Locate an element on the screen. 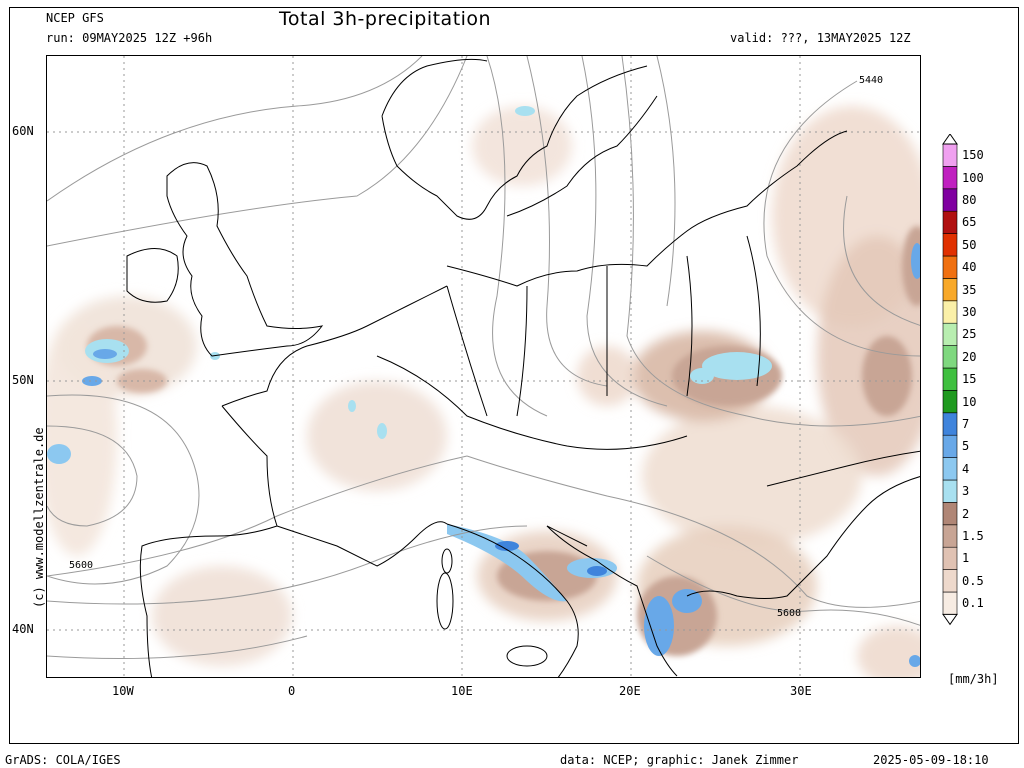 The width and height of the screenshot is (1024, 768). lon-label-30e: 30E is located at coordinates (801, 691).